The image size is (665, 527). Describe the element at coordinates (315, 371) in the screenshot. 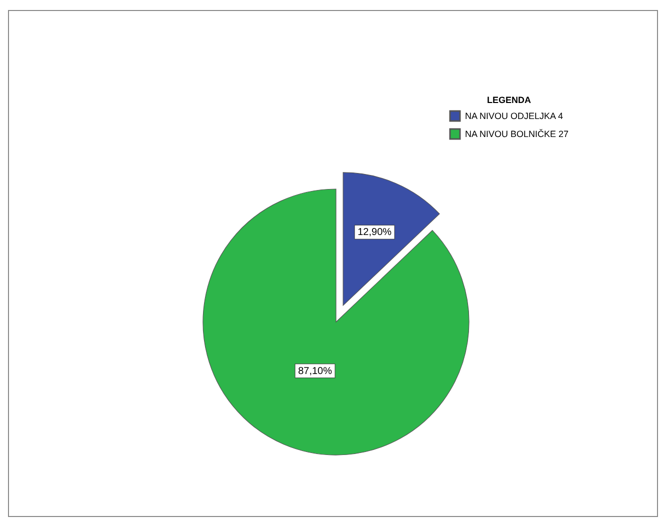

I see `data-label: 87,10%` at that location.